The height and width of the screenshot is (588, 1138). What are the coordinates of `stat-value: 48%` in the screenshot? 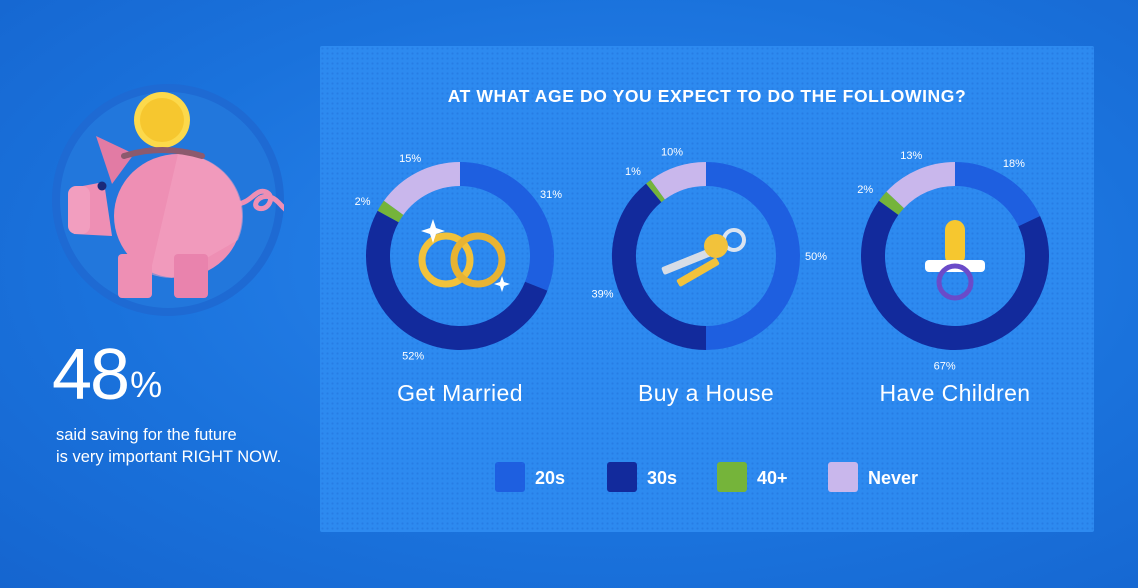 It's located at (107, 375).